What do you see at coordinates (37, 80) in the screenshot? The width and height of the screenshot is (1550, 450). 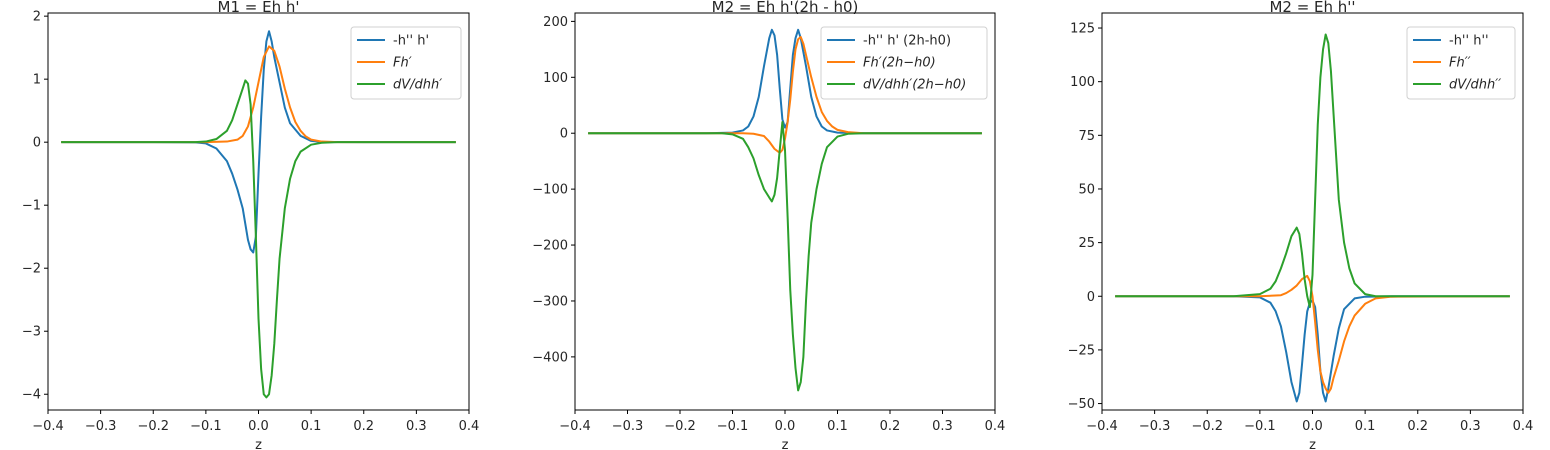 I see `y-tick-label: 1` at bounding box center [37, 80].